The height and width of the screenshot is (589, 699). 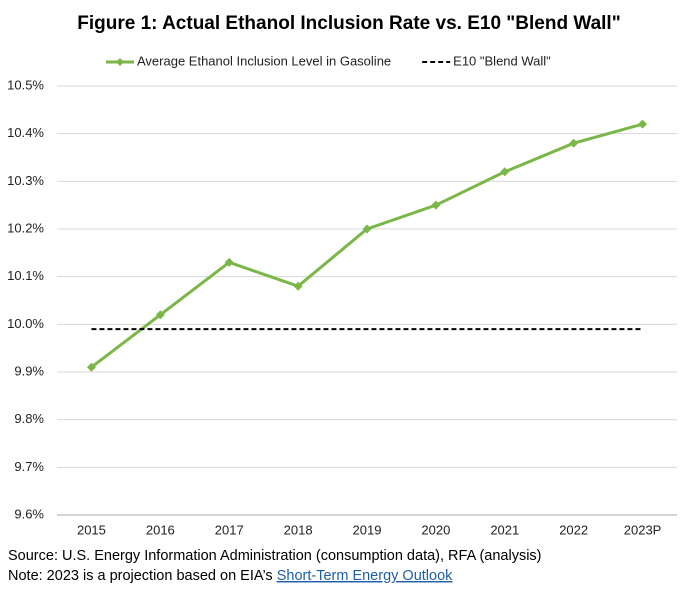 What do you see at coordinates (25, 227) in the screenshot?
I see `y-tick-label: 10.2%` at bounding box center [25, 227].